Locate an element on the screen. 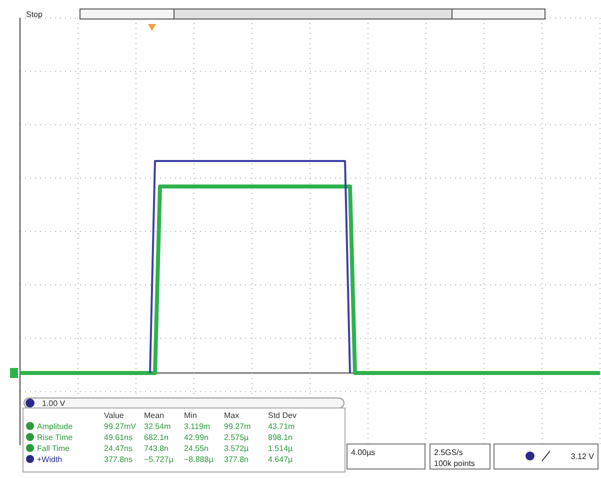  text: 100k points is located at coordinates (454, 463).